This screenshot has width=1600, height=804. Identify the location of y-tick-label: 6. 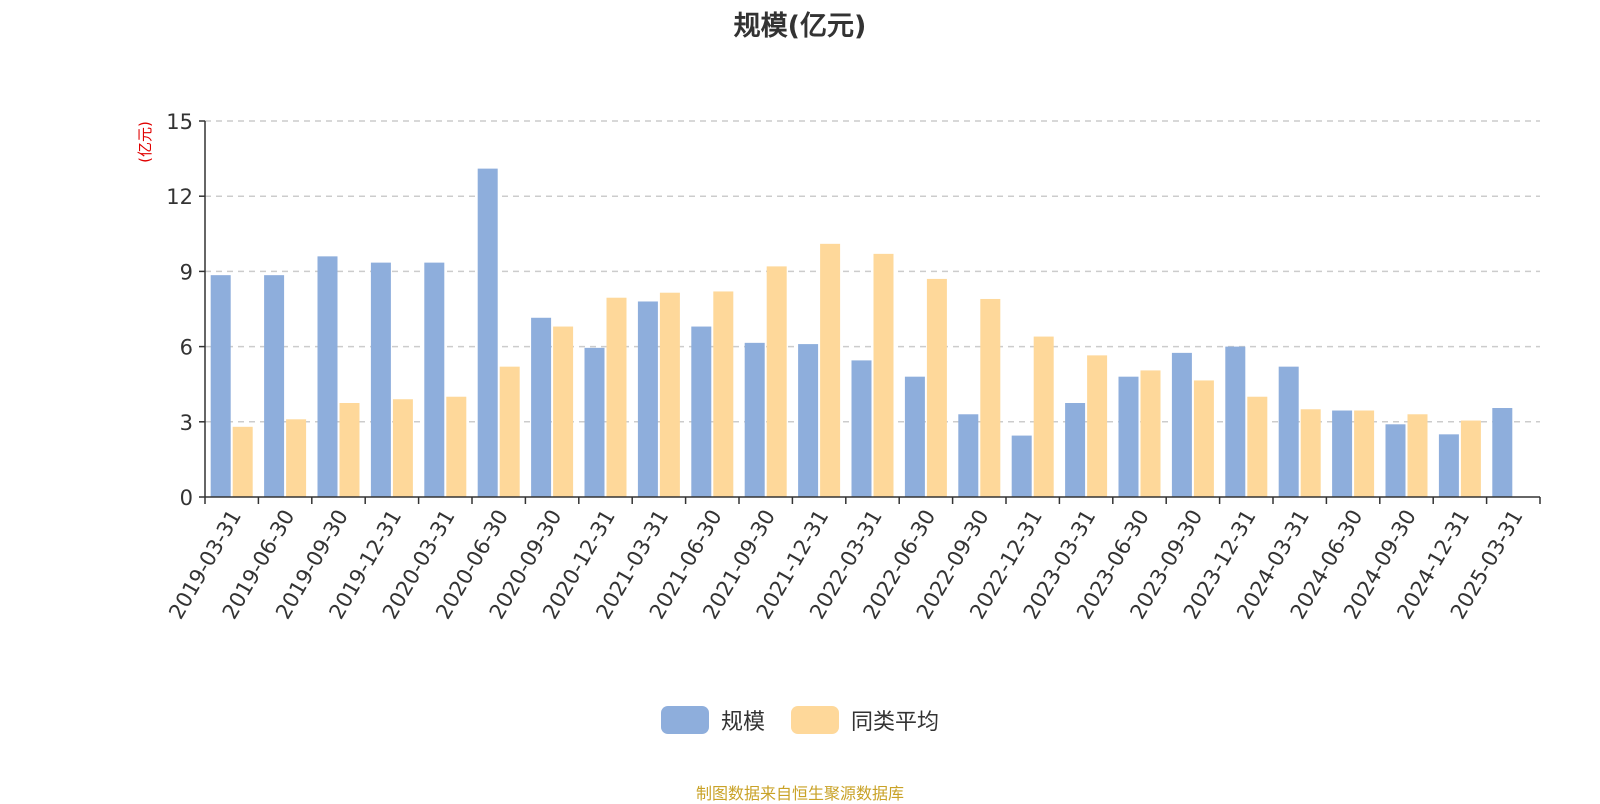
(186, 348).